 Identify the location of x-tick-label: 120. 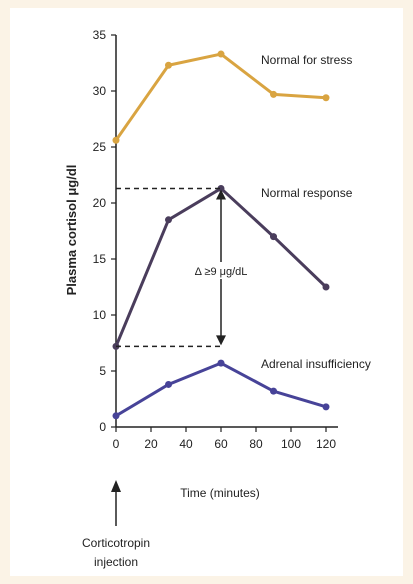
(326, 444).